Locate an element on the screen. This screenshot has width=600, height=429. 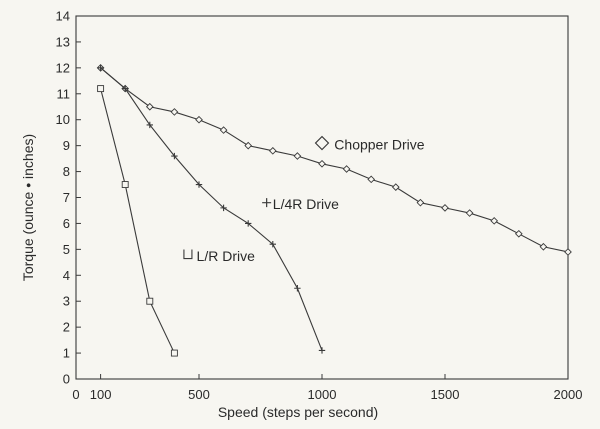
y-tick-label: 13 is located at coordinates (63, 41).